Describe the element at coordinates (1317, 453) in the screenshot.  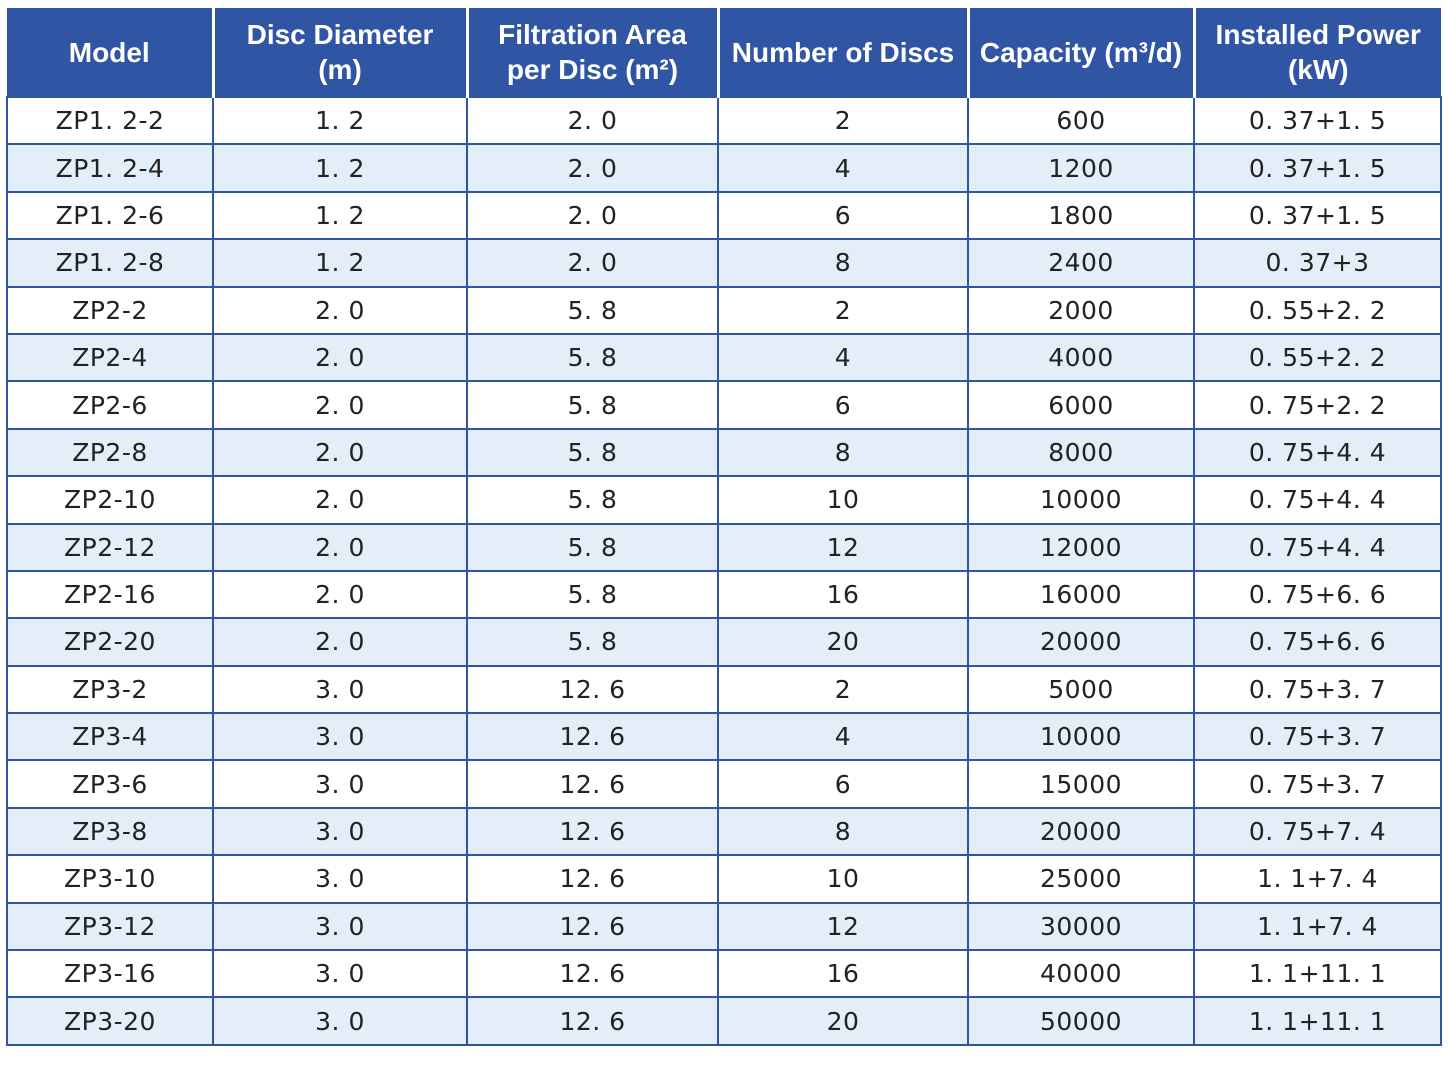
I see `installed-power-cell: 0. 75+4. 4` at that location.